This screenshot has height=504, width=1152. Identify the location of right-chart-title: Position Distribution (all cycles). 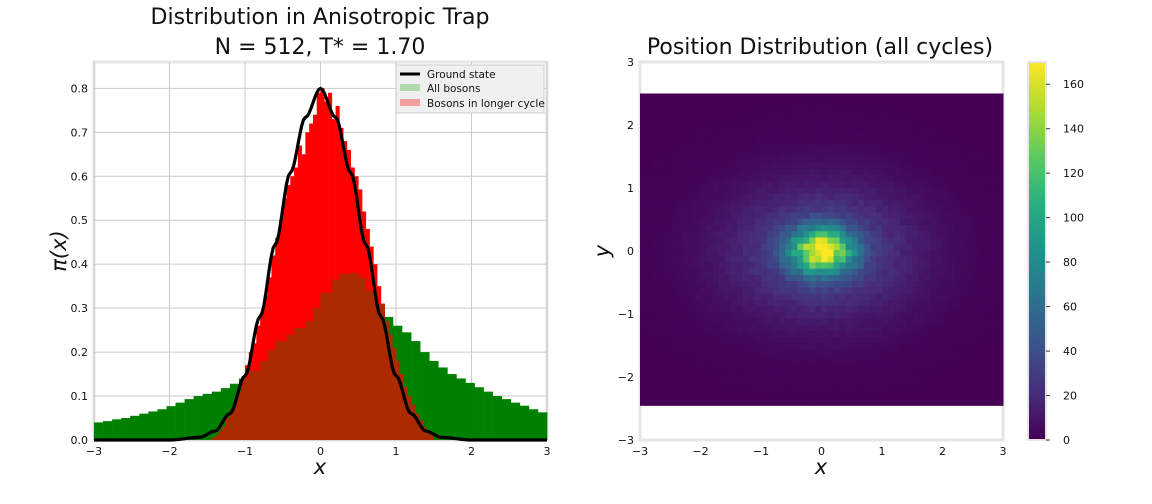
(820, 47).